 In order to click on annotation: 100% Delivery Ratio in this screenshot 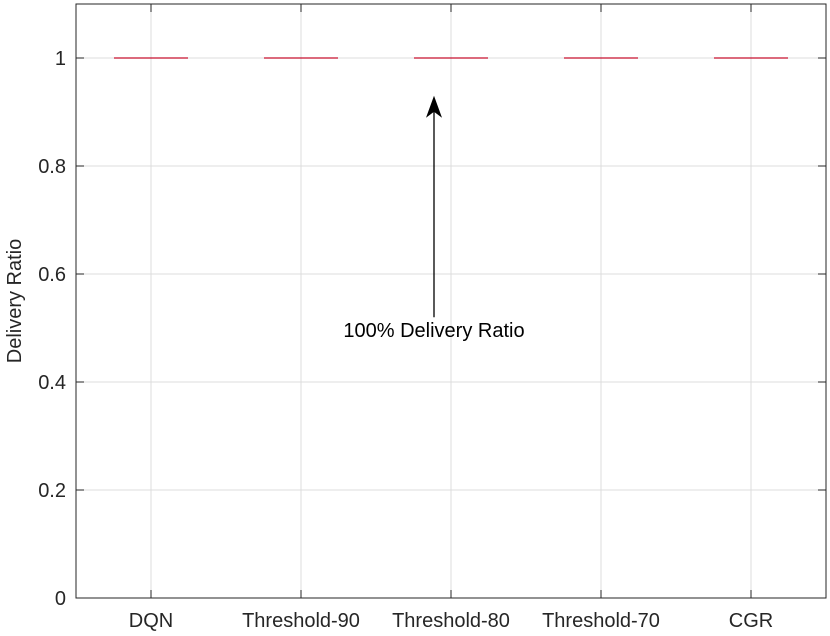, I will do `click(434, 218)`.